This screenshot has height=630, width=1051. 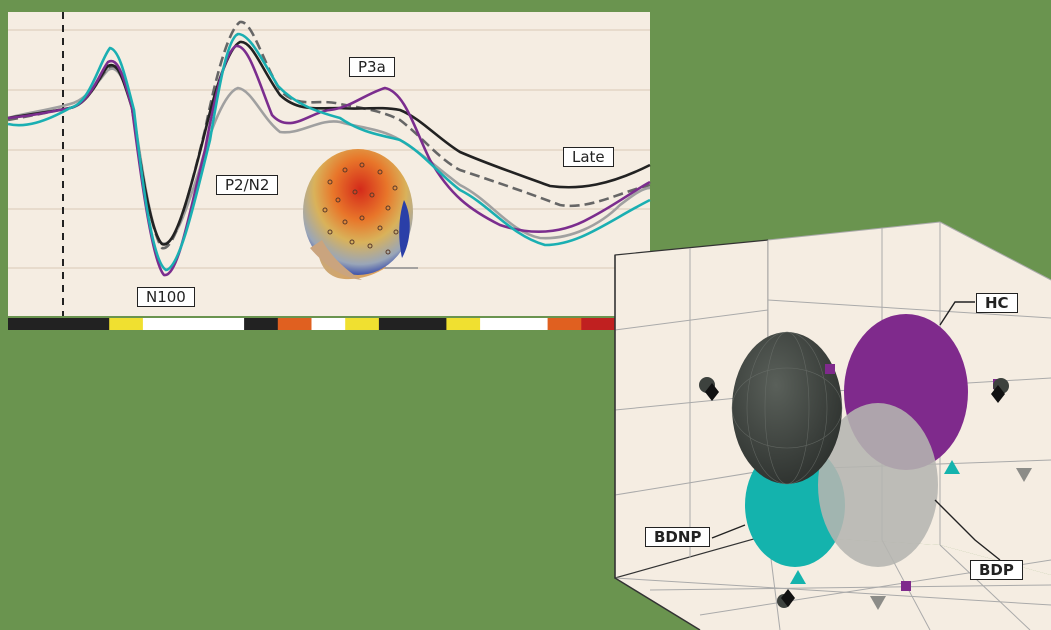 I want to click on bdp-label: BDP, so click(x=996, y=570).